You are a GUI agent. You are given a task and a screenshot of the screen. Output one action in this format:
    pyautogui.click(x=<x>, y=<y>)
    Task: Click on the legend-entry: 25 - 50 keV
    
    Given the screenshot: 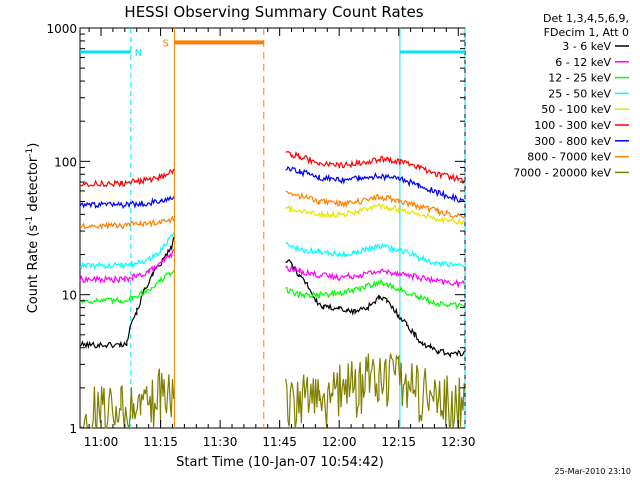 What is the action you would take?
    pyautogui.click(x=579, y=93)
    